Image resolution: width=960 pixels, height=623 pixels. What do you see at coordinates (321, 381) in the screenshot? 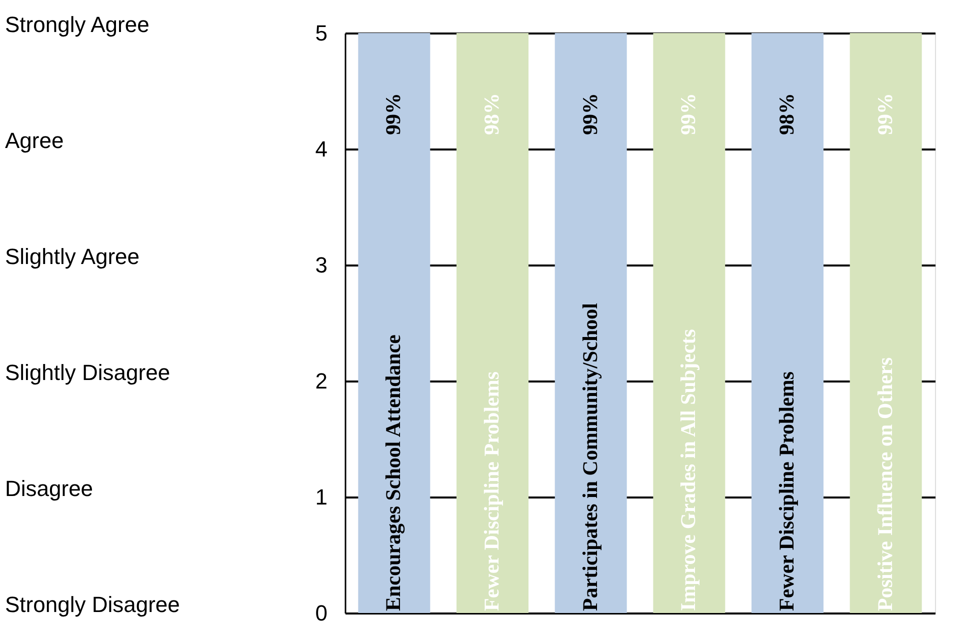
I see `y-tick-label: 2` at bounding box center [321, 381].